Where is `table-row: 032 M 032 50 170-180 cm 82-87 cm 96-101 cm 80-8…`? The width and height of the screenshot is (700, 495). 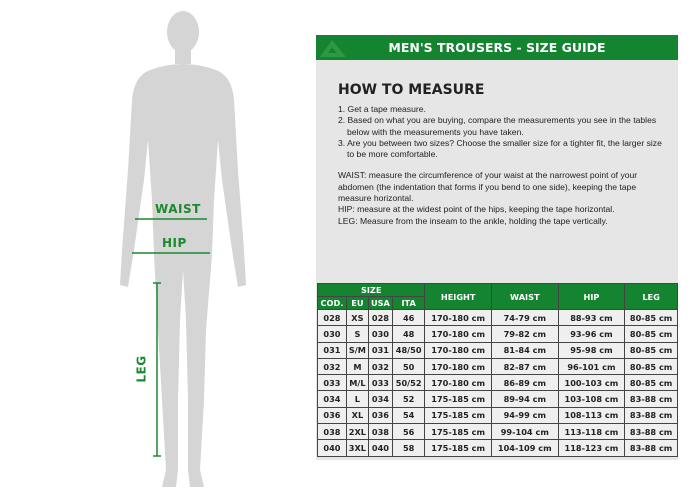 table-row: 032 M 032 50 170-180 cm 82-87 cm 96-101 cm 80-8… is located at coordinates (497, 366).